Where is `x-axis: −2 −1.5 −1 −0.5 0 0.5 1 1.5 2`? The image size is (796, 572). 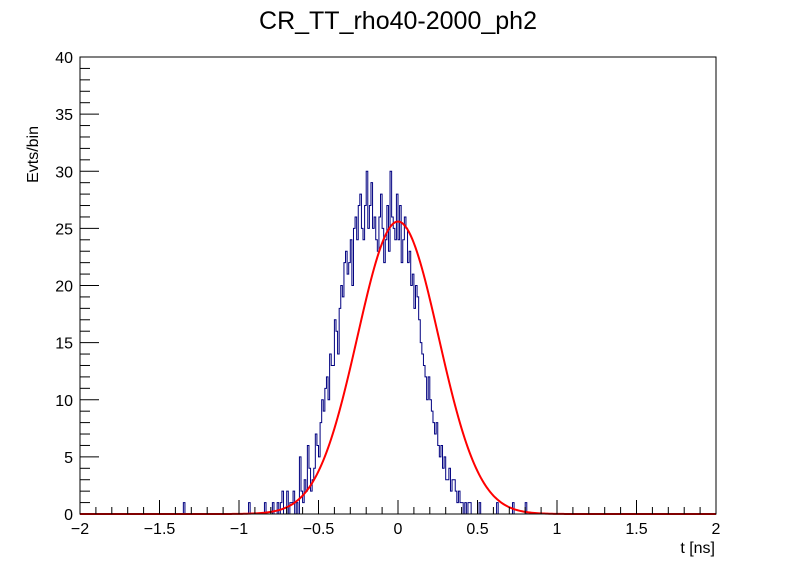 x-axis: −2 −1.5 −1 −0.5 0 0.5 1 1.5 2 is located at coordinates (396, 519).